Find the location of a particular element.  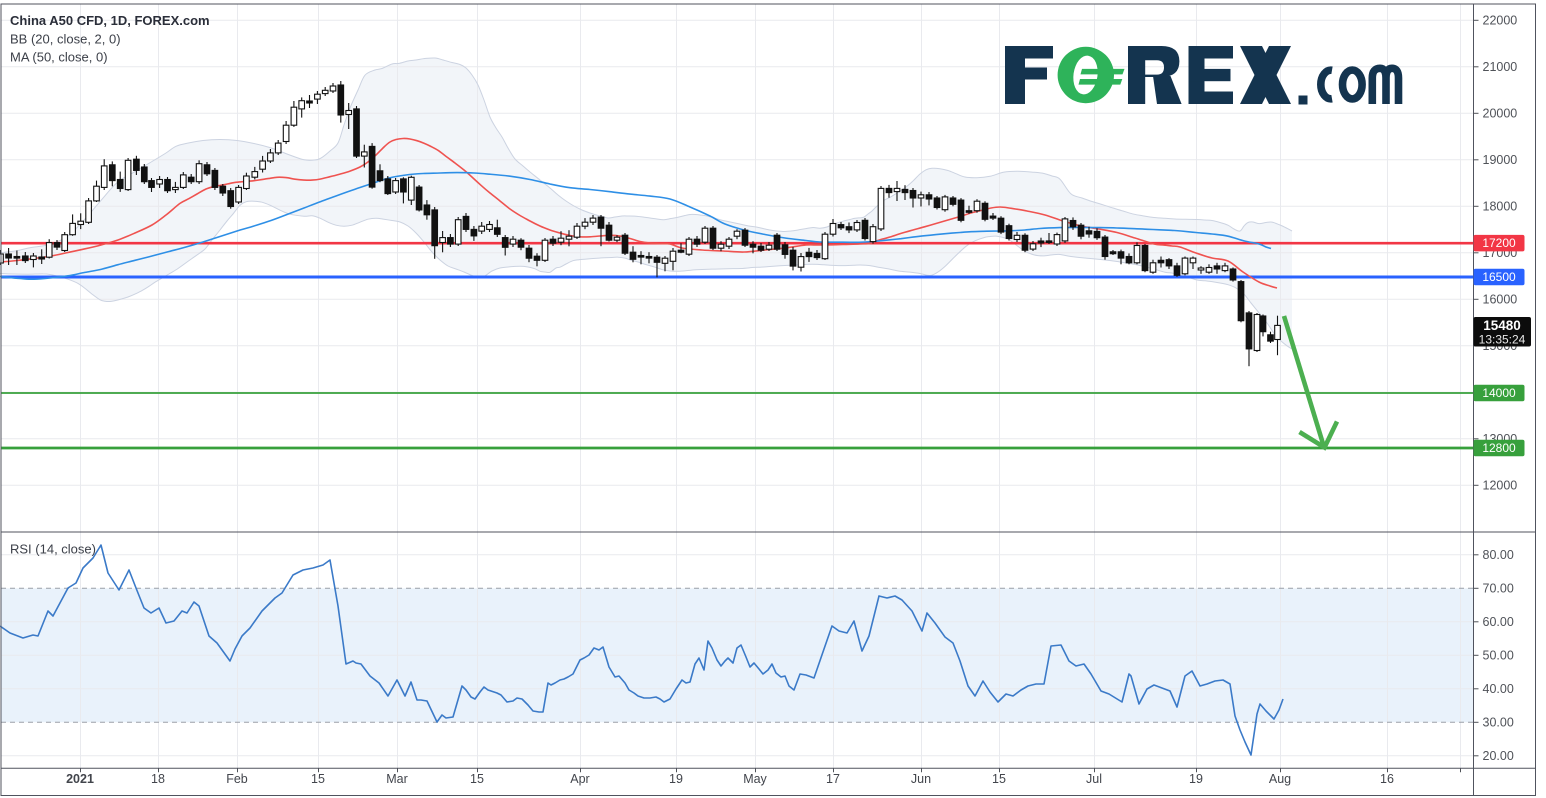

svg-text: 12000 is located at coordinates (1500, 485).